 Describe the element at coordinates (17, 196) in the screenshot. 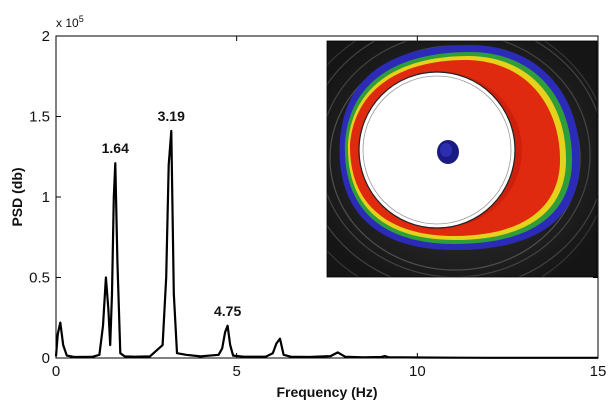

I see `y-axis-label: PSD (db)` at that location.